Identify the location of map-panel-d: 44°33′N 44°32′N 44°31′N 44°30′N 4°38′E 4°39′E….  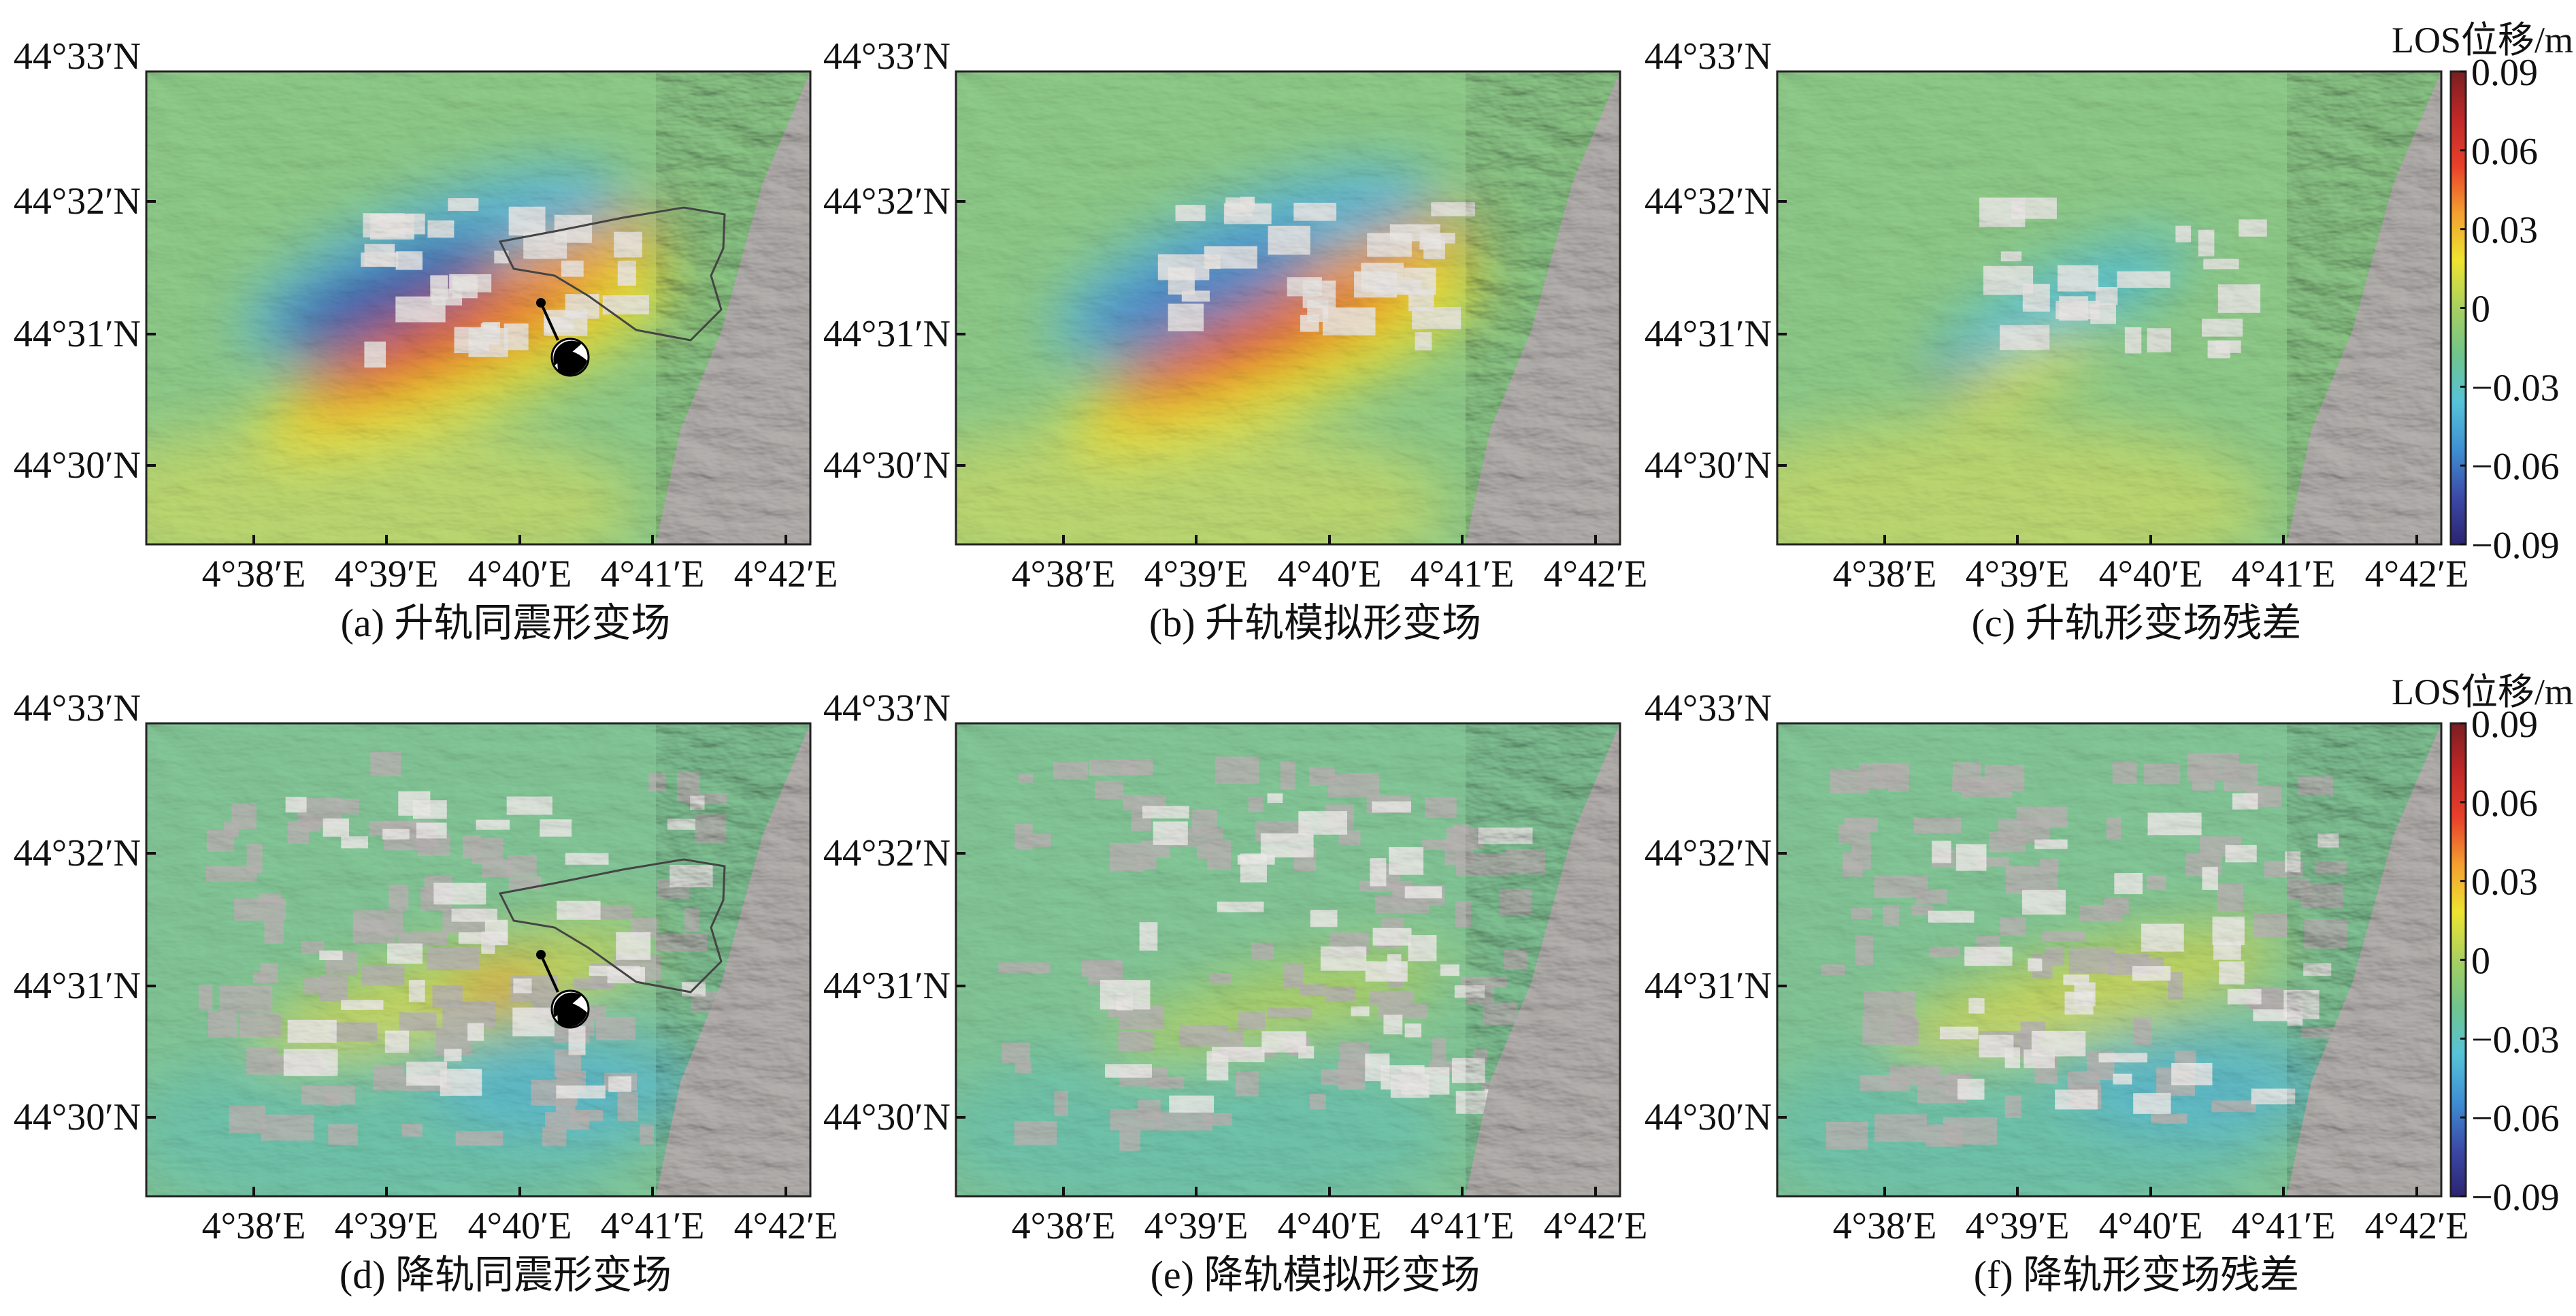
(426, 992).